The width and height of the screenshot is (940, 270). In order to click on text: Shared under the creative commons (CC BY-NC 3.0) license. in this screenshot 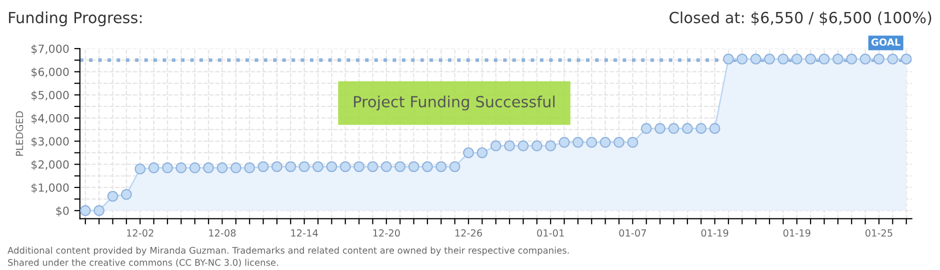, I will do `click(143, 262)`.